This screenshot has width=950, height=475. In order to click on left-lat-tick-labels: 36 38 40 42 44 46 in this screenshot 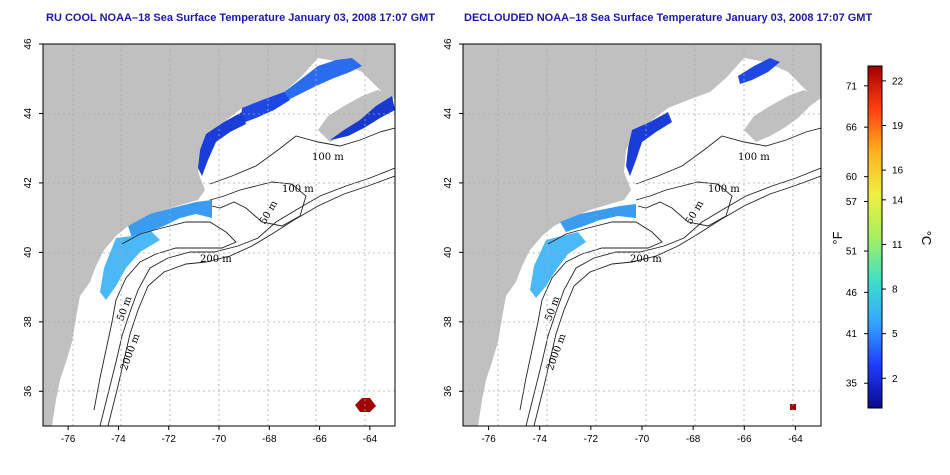, I will do `click(33, 217)`.